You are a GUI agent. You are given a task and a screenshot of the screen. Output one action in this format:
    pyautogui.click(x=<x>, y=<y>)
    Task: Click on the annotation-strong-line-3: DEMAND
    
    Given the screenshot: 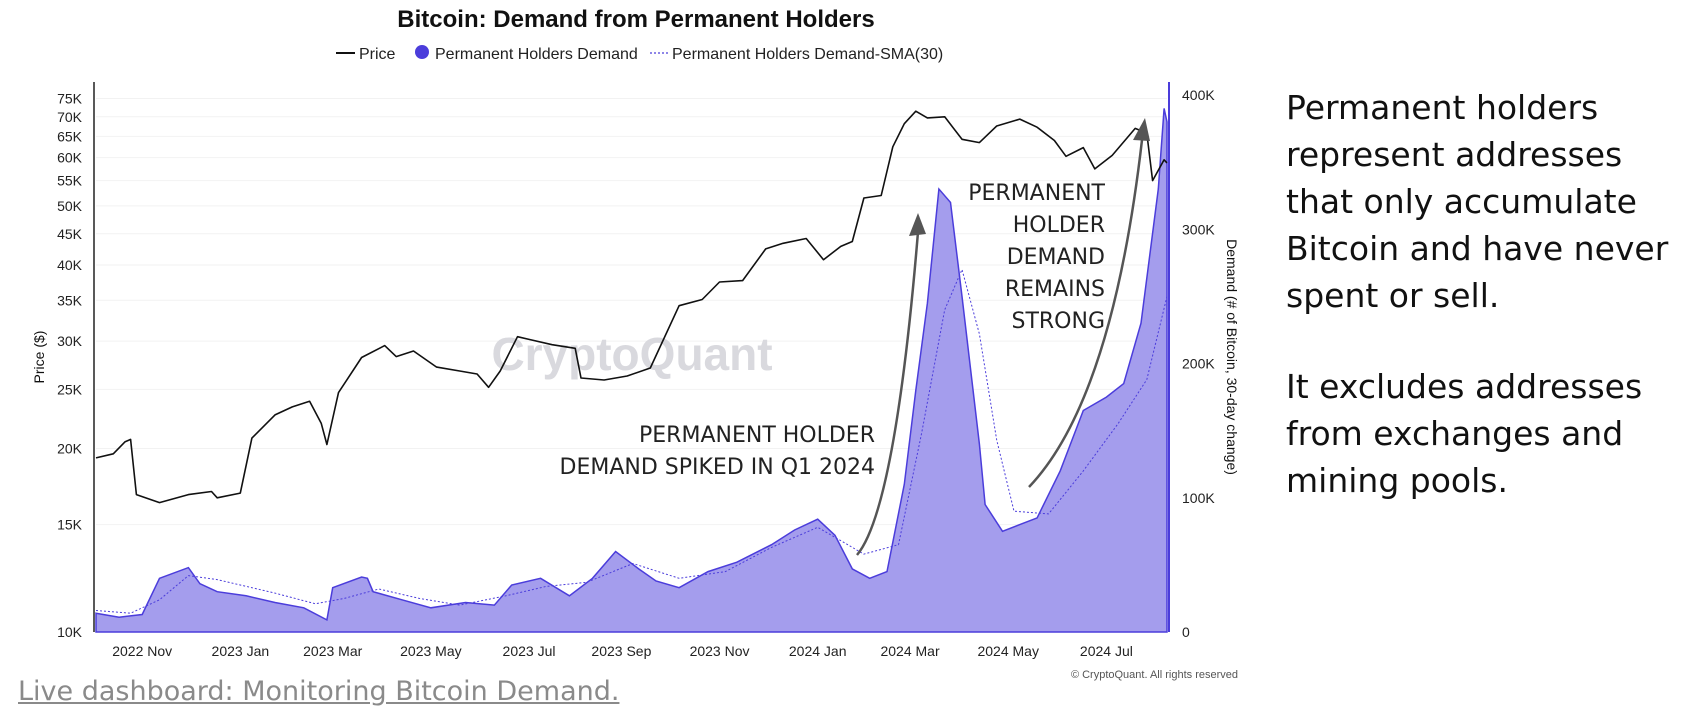 What is the action you would take?
    pyautogui.click(x=1056, y=257)
    